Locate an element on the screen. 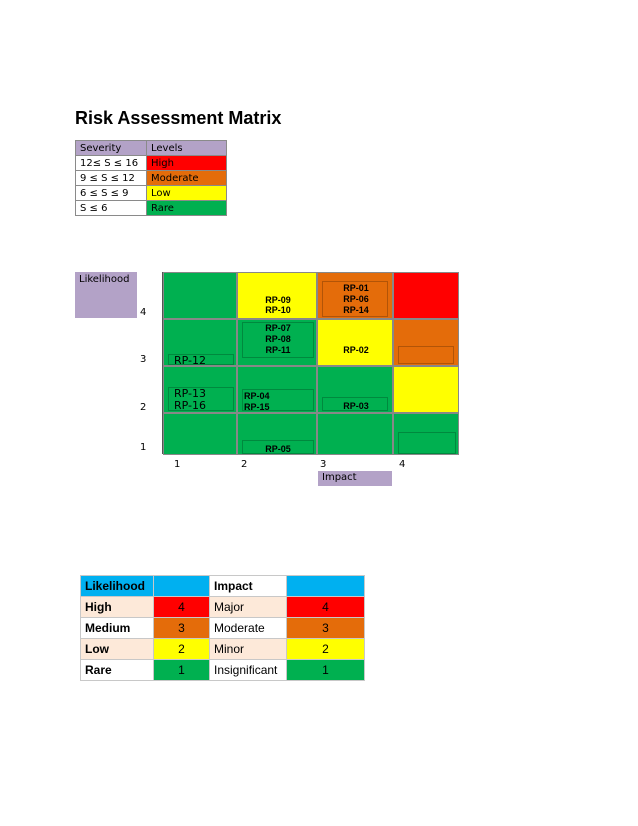 The height and width of the screenshot is (826, 638). risk-item: RP-16 is located at coordinates (190, 405).